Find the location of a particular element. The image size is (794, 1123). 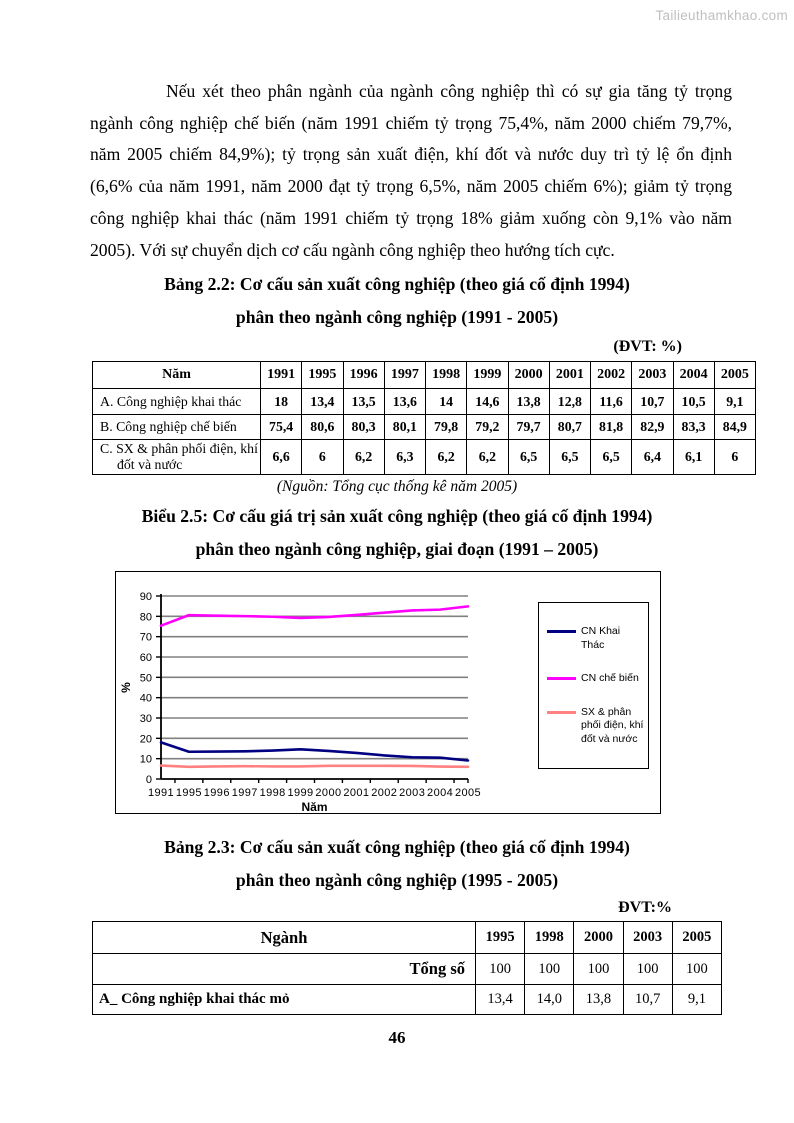

cell-value: 80,1 is located at coordinates (405, 427).